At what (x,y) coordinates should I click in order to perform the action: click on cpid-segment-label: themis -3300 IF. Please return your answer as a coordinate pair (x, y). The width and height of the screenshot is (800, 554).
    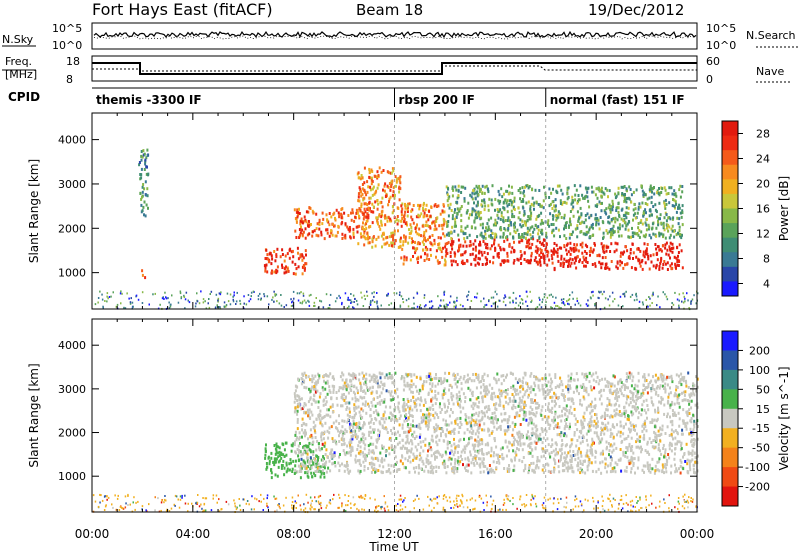
    Looking at the image, I should click on (149, 100).